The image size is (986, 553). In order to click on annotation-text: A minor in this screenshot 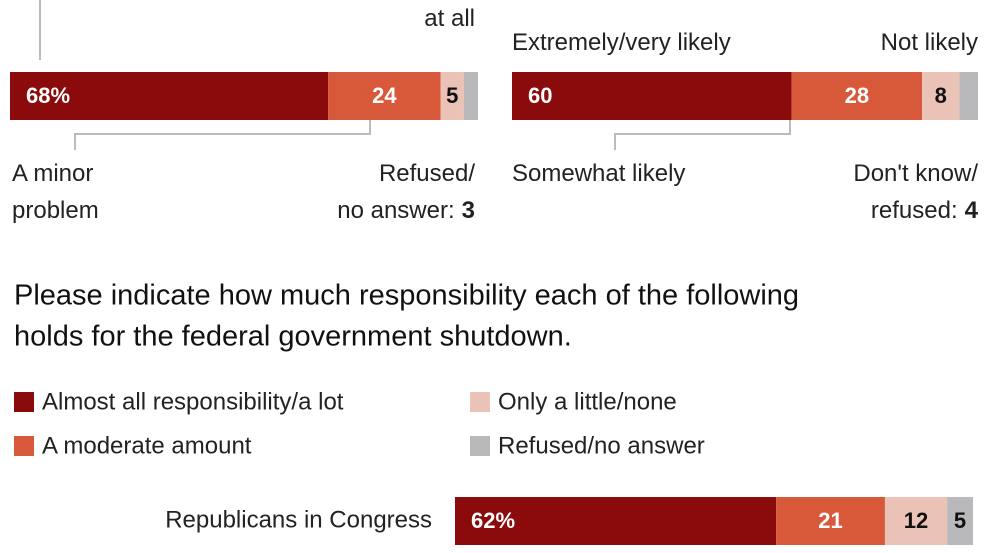, I will do `click(52, 173)`.